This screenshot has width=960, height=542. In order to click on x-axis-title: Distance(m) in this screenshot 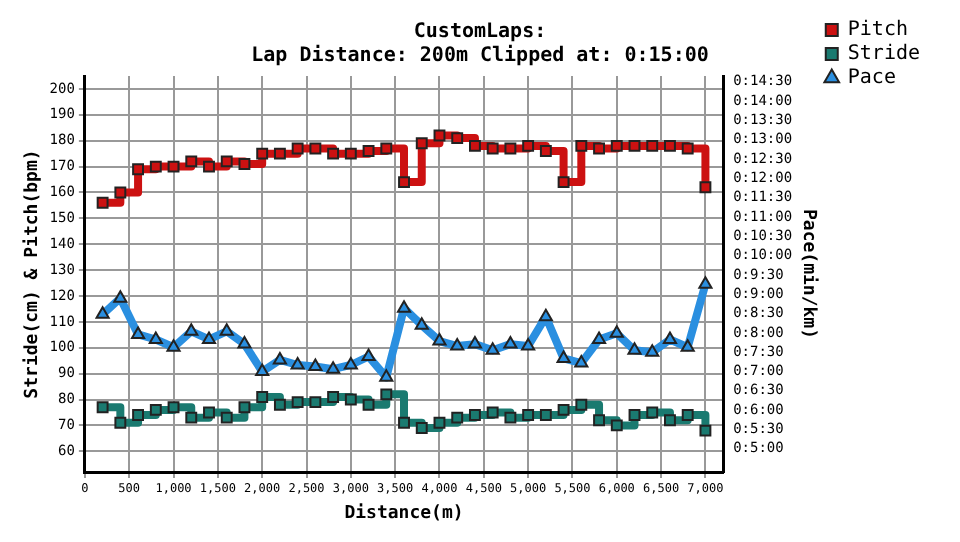, I will do `click(404, 512)`.